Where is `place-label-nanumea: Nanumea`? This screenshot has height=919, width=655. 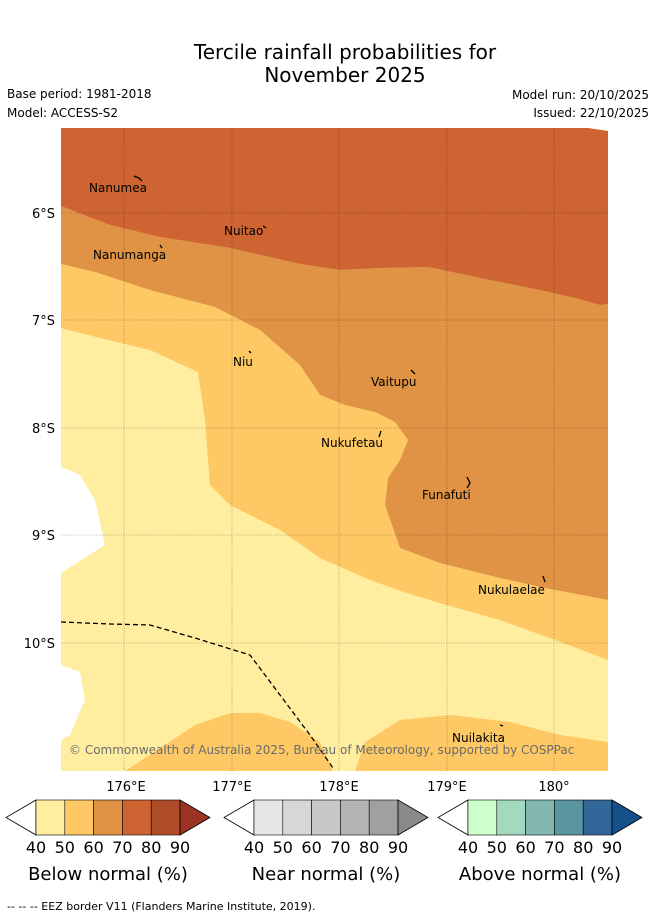
place-label-nanumea: Nanumea is located at coordinates (118, 188).